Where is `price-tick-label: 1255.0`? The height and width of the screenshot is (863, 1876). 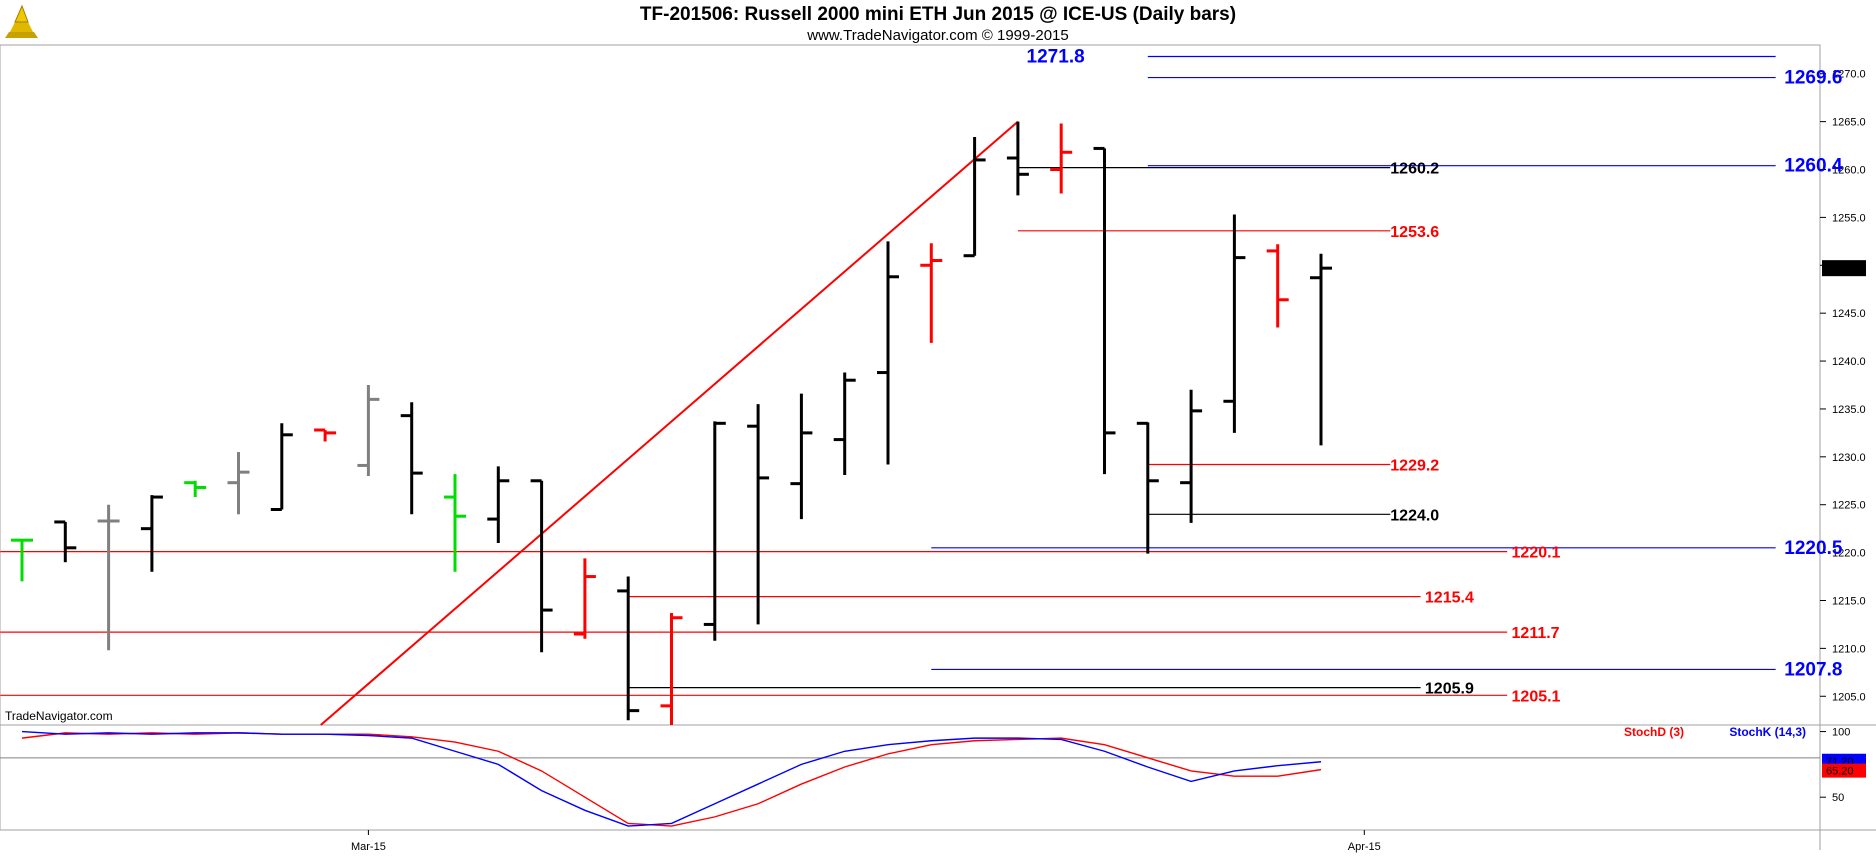
price-tick-label: 1255.0 is located at coordinates (1849, 218).